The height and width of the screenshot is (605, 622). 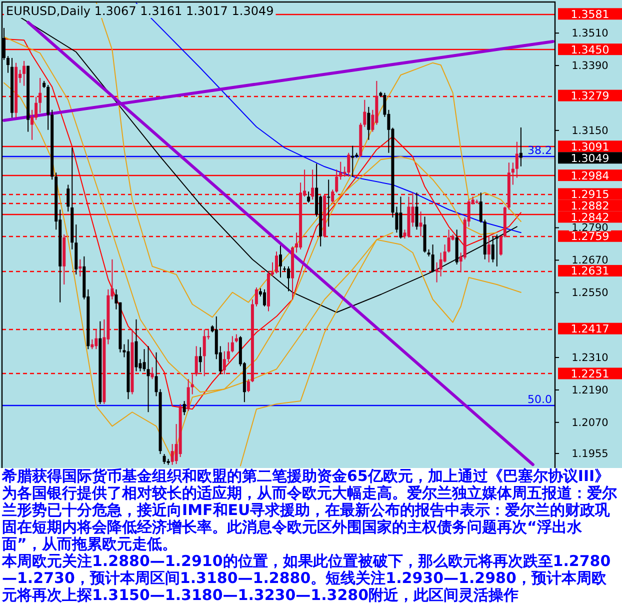 What do you see at coordinates (590, 34) in the screenshot?
I see `y-tick-label: 1.3510` at bounding box center [590, 34].